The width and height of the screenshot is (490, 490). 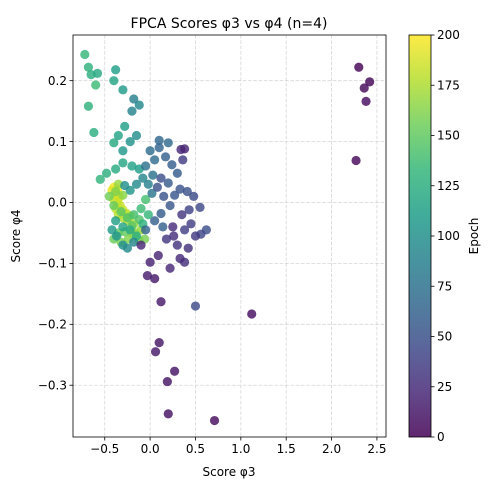 I want to click on x-tick-label: 2.5, so click(x=376, y=449).